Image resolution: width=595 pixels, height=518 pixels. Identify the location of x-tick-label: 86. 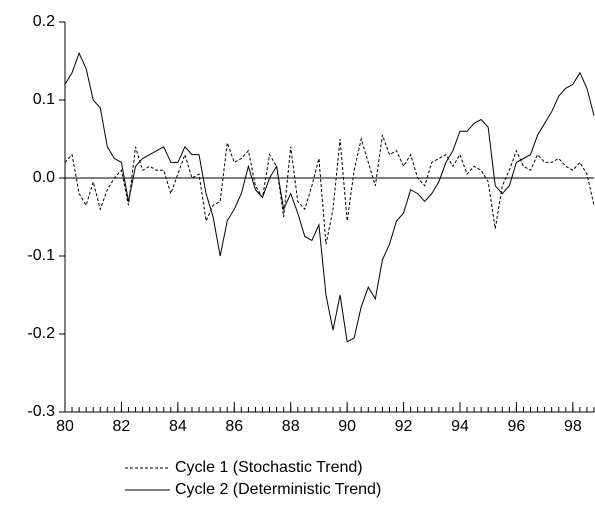
(234, 426).